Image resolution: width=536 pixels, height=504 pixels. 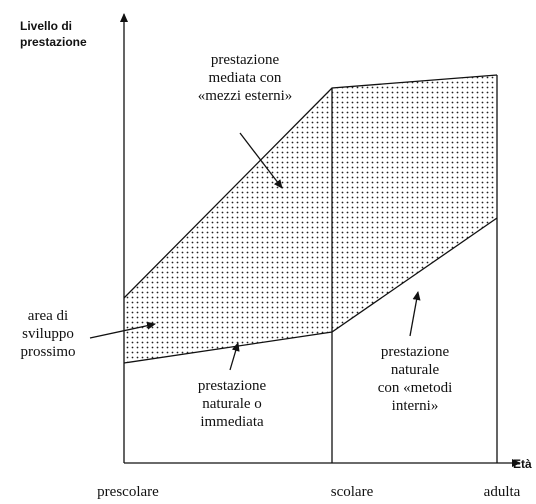 What do you see at coordinates (46, 26) in the screenshot?
I see `y-axis-label: Livello di` at bounding box center [46, 26].